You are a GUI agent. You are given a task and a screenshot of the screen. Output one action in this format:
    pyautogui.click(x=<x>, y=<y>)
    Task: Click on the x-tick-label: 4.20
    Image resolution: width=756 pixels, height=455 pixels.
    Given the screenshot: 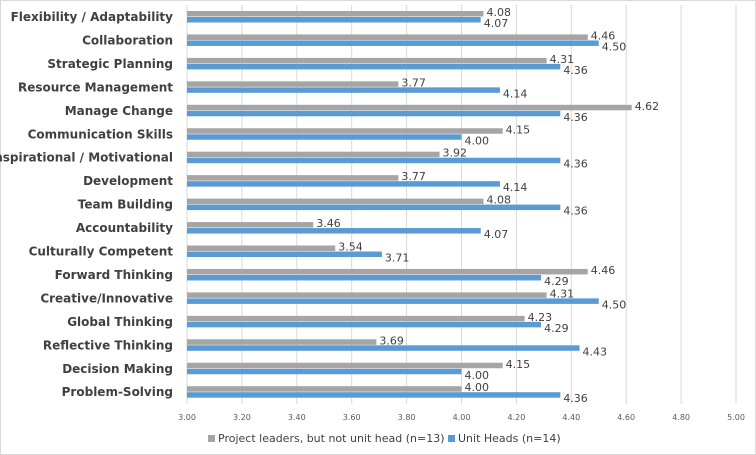 What is the action you would take?
    pyautogui.click(x=516, y=417)
    